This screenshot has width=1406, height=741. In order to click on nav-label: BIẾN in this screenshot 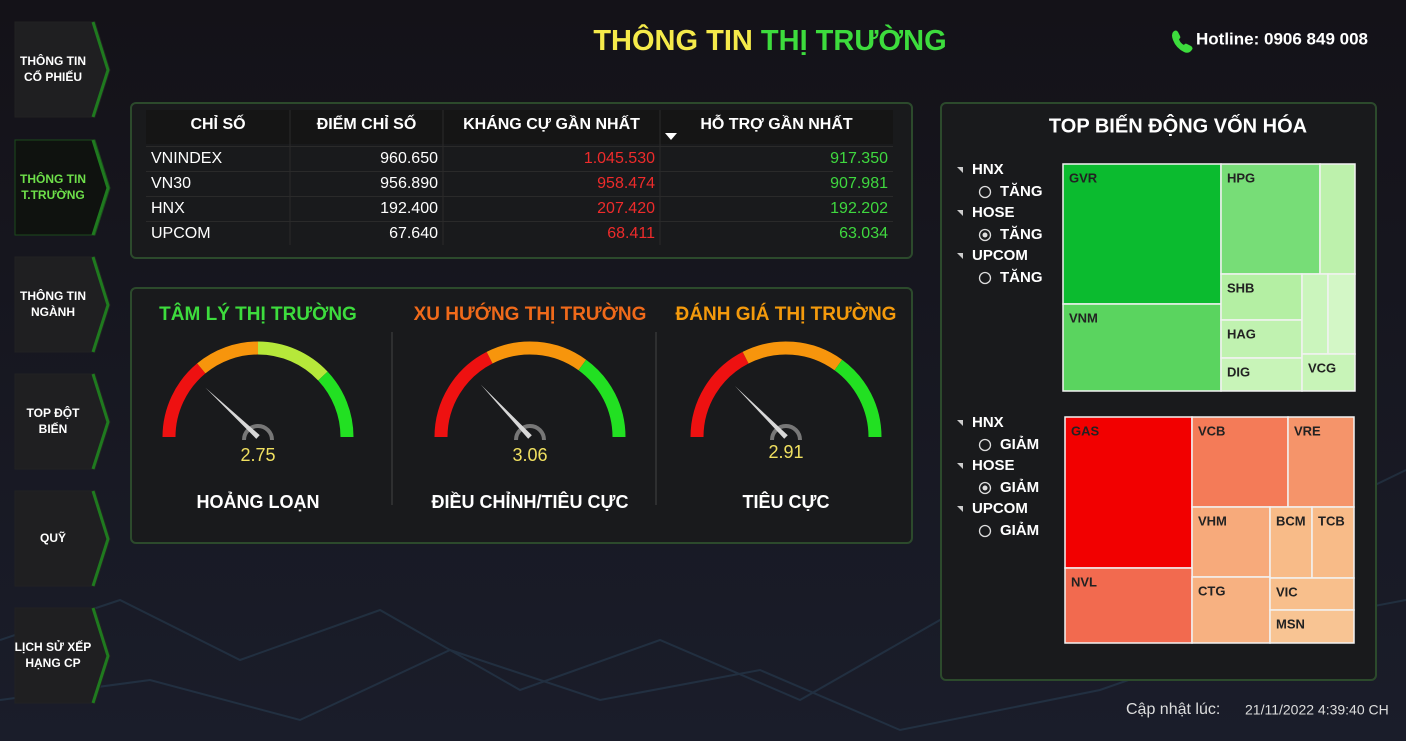, I will do `click(53, 428)`.